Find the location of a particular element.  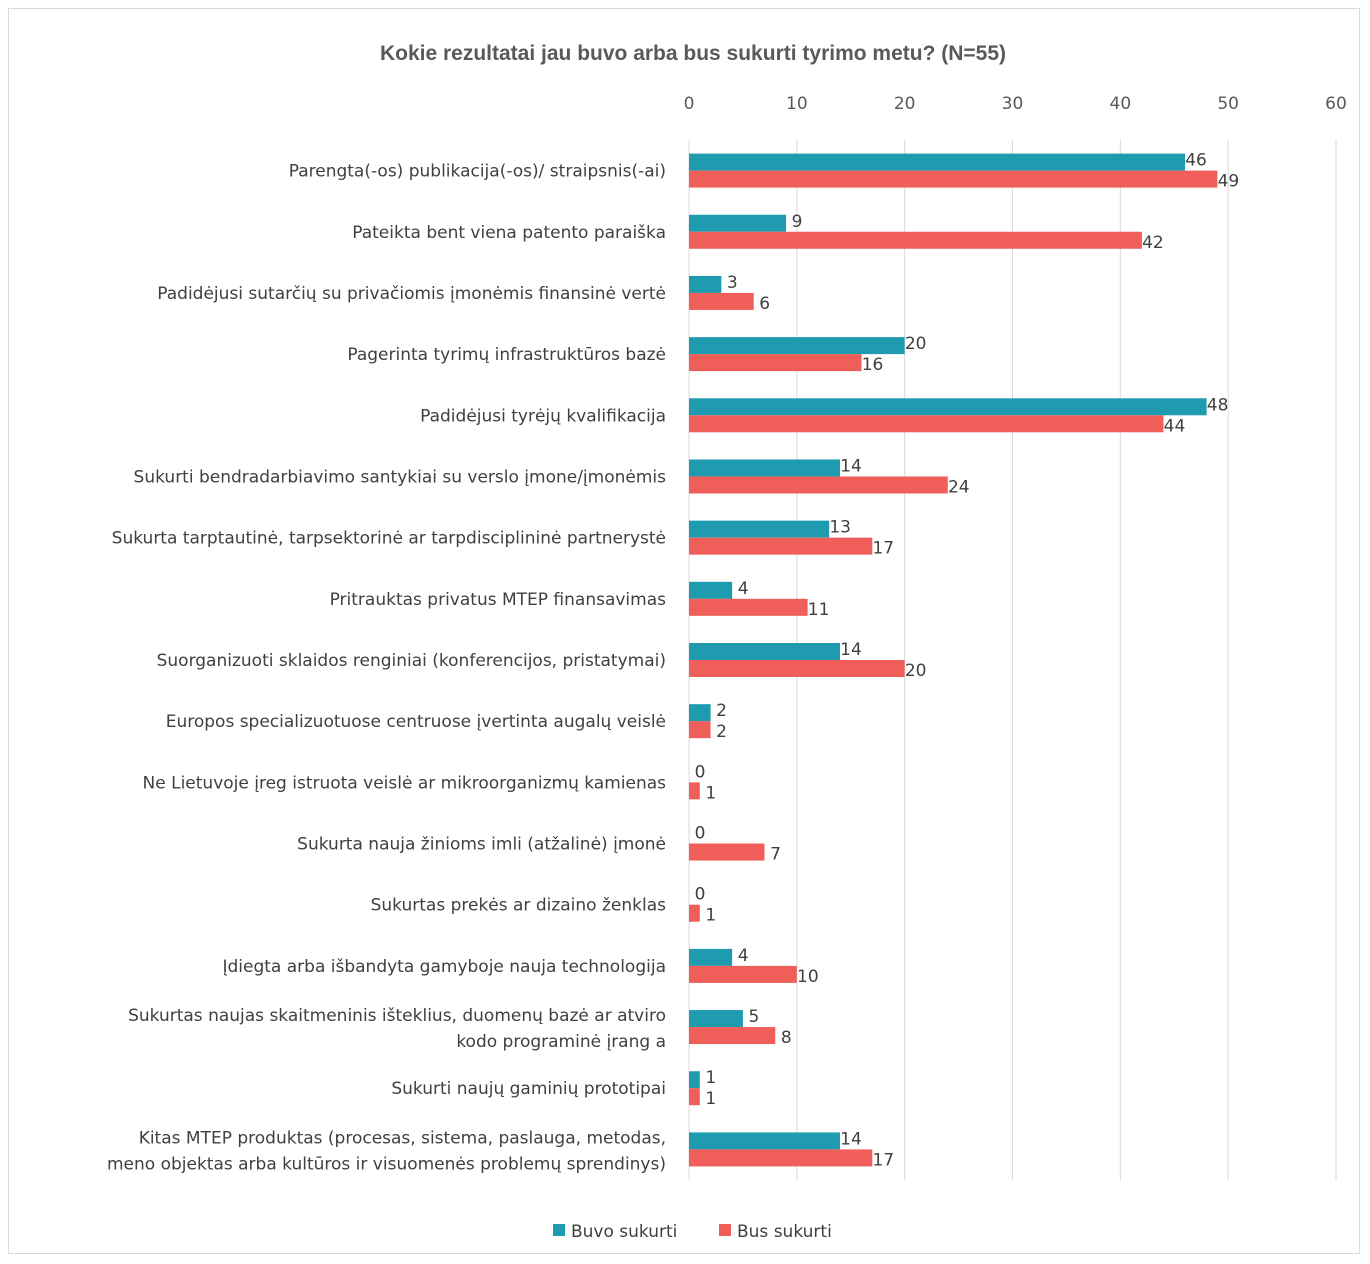

x-tick-label: 60 is located at coordinates (1336, 104).